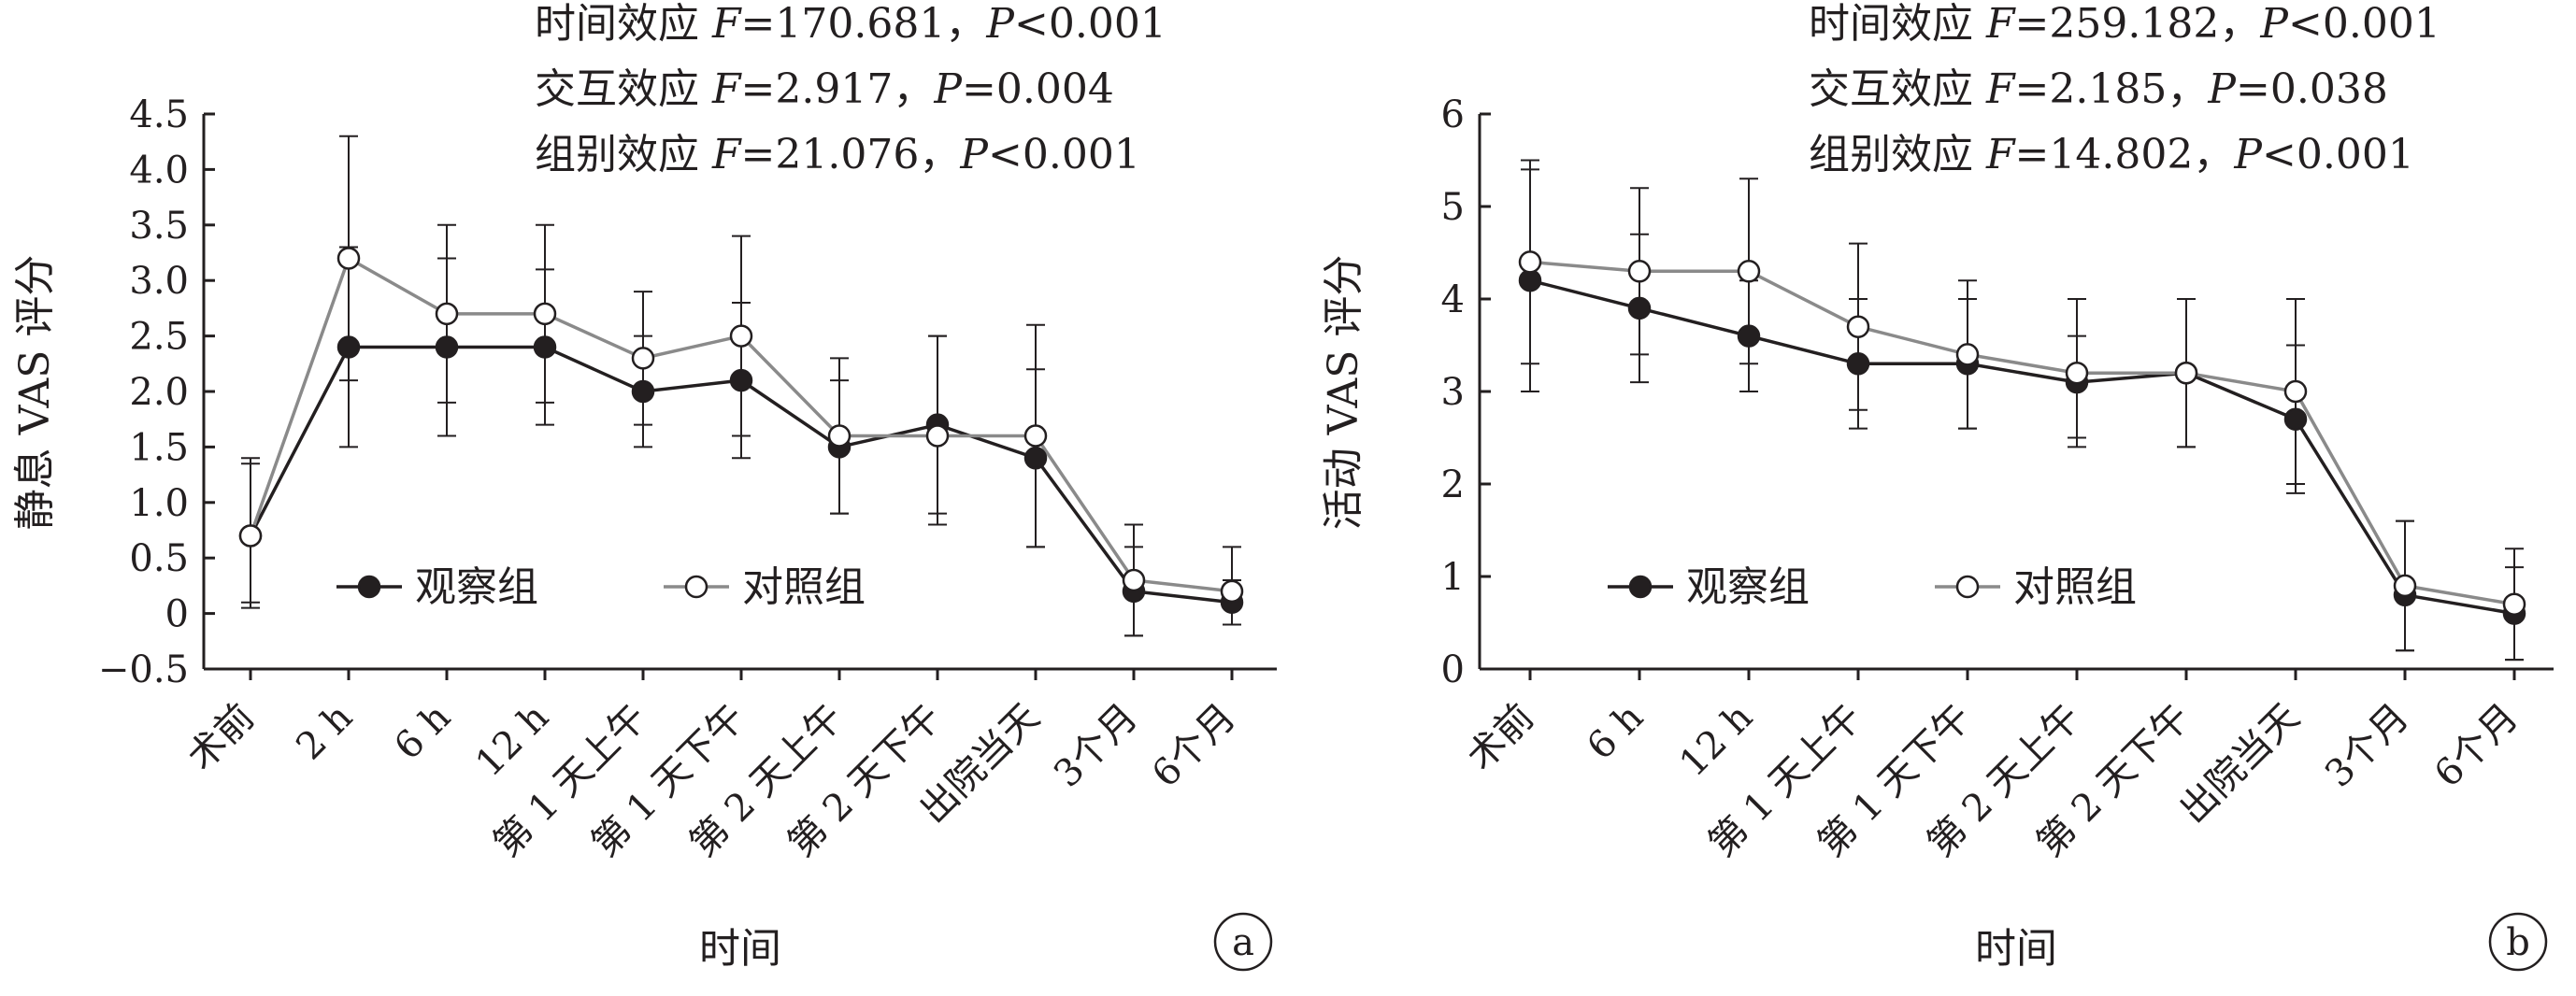  What do you see at coordinates (824, 89) in the screenshot?
I see `panel-a-stat-line: 交互效应 F=2.917，P=0.004` at bounding box center [824, 89].